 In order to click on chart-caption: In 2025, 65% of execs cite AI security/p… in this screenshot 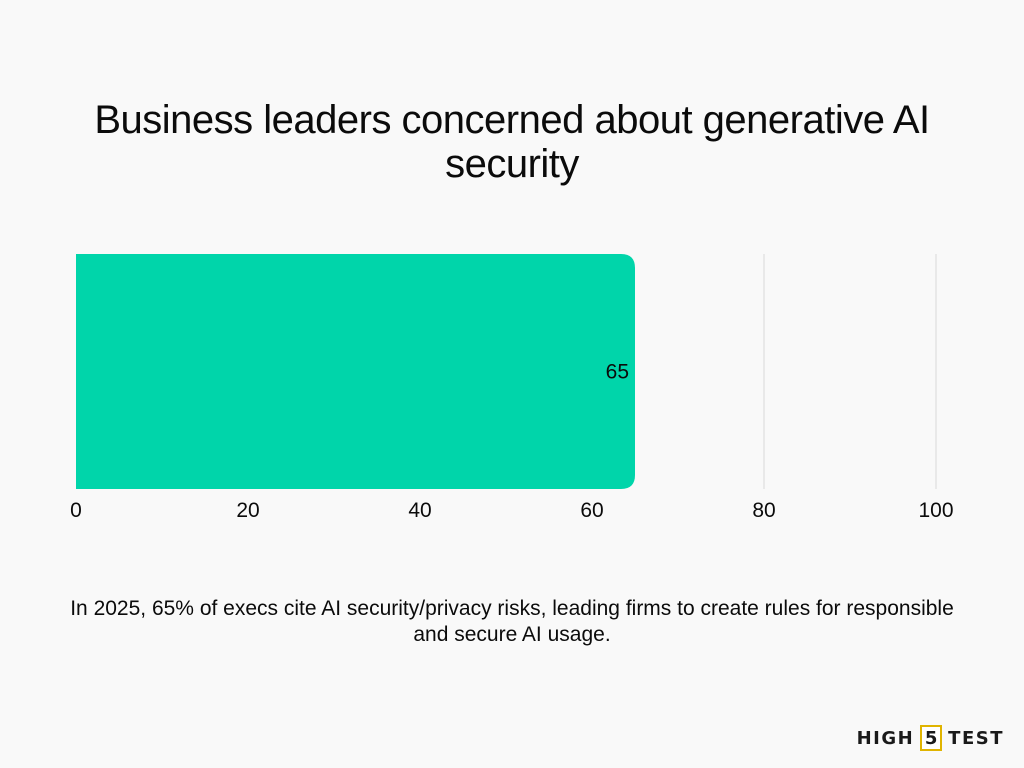, I will do `click(512, 621)`.